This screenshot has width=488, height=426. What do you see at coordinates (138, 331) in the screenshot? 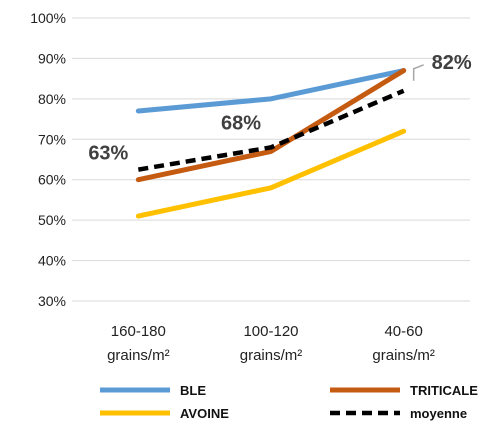
I see `x-tick-label: 160-180` at bounding box center [138, 331].